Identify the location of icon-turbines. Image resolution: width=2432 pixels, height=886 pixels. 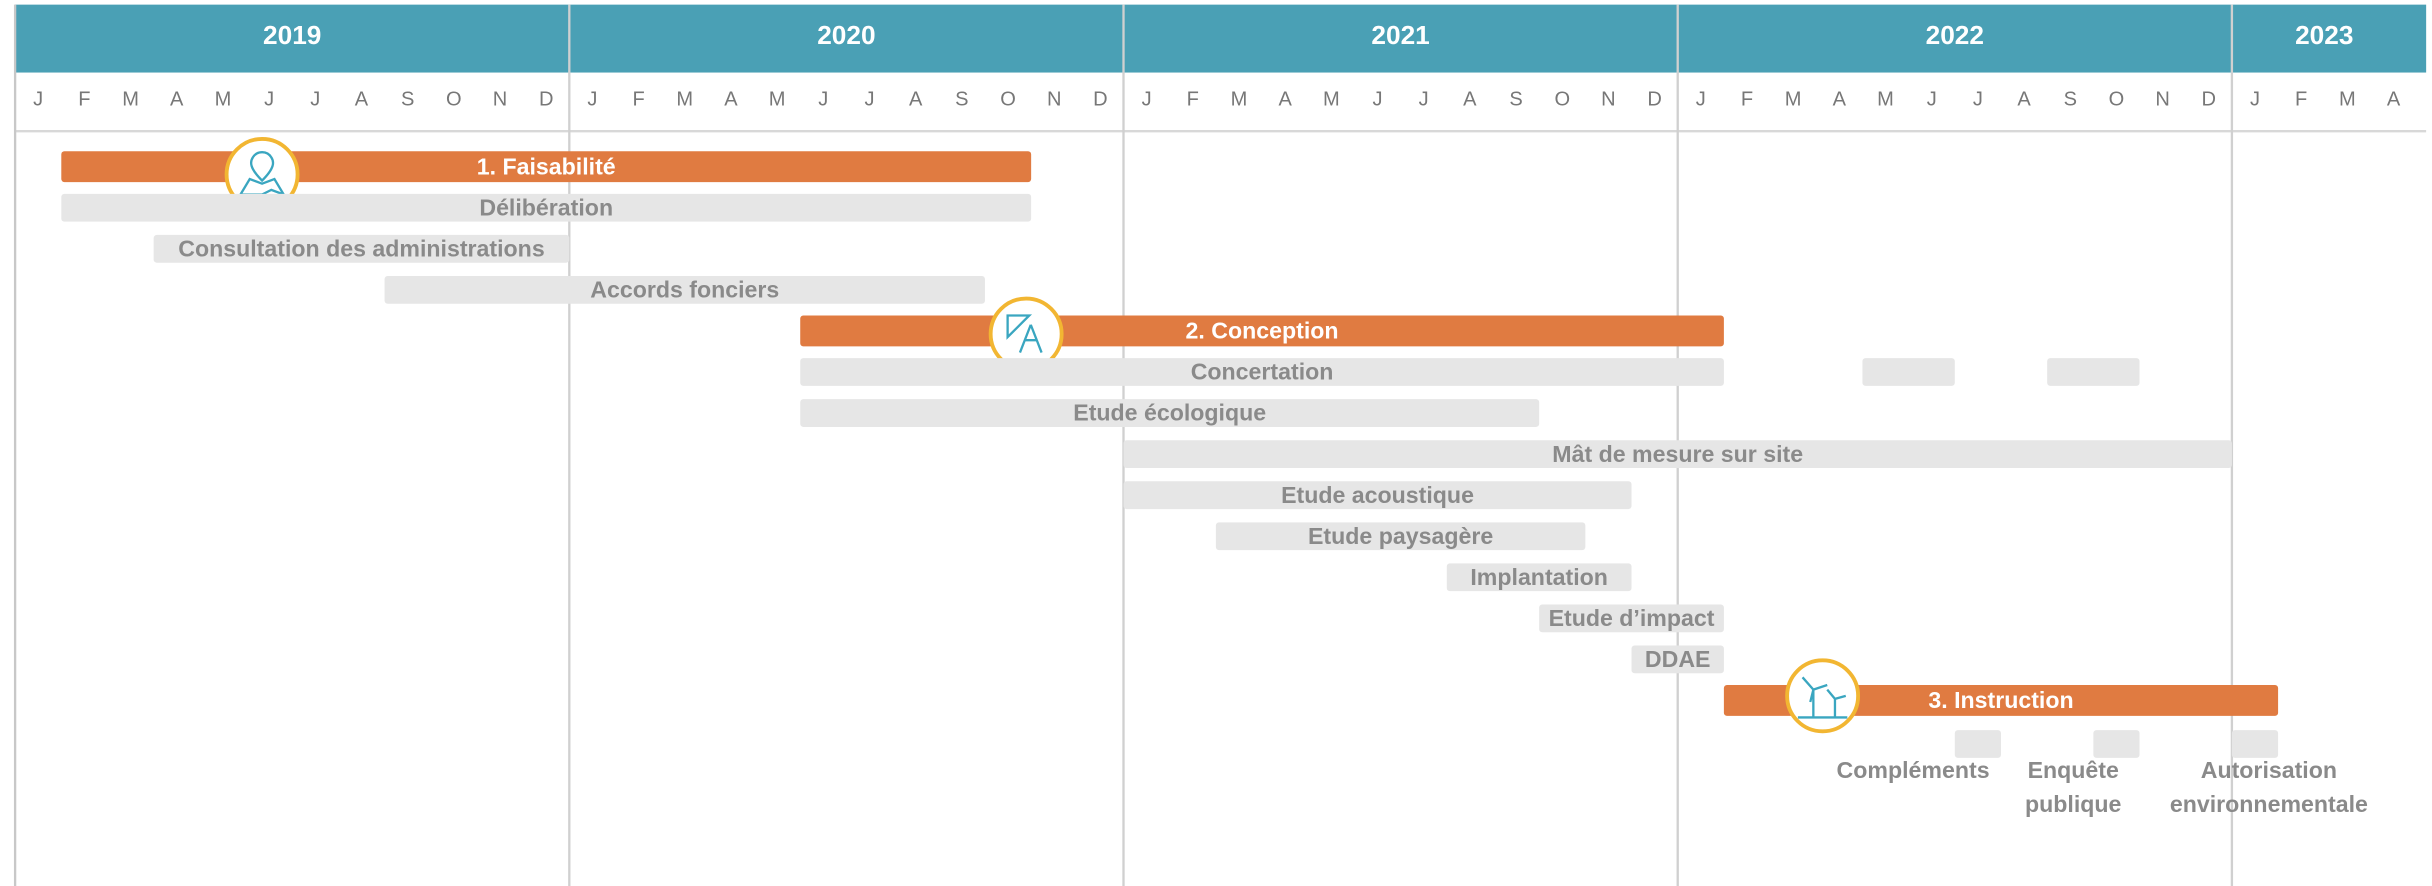
(1822, 697).